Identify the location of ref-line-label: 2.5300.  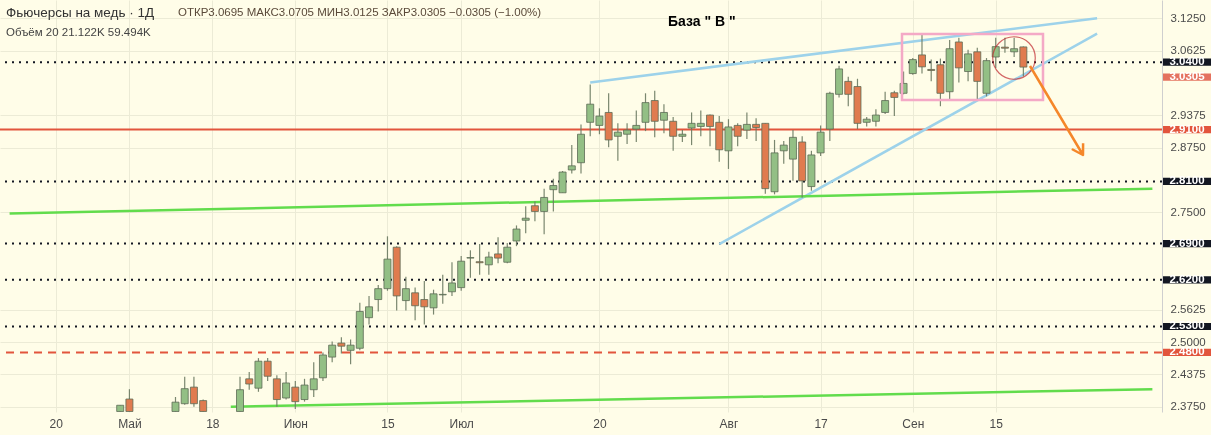
(1187, 325).